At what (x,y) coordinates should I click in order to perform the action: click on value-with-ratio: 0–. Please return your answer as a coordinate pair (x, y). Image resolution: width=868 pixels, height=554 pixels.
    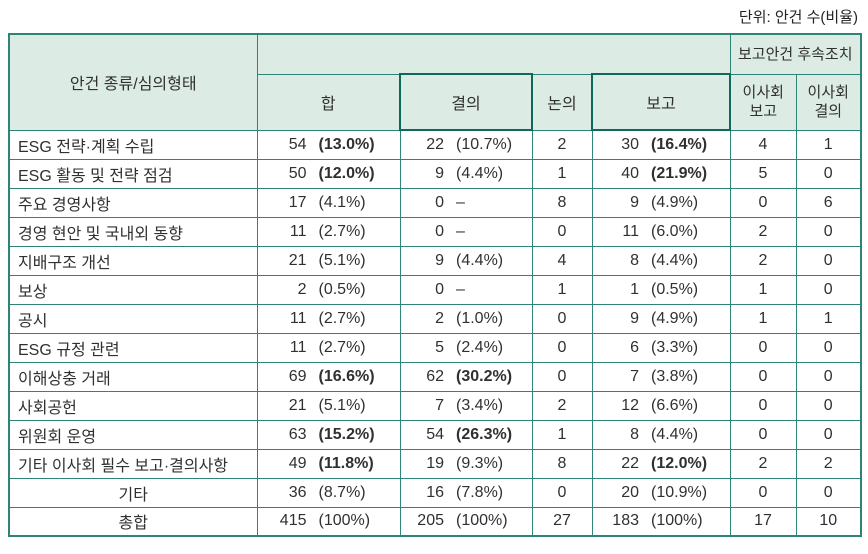
    Looking at the image, I should click on (466, 203).